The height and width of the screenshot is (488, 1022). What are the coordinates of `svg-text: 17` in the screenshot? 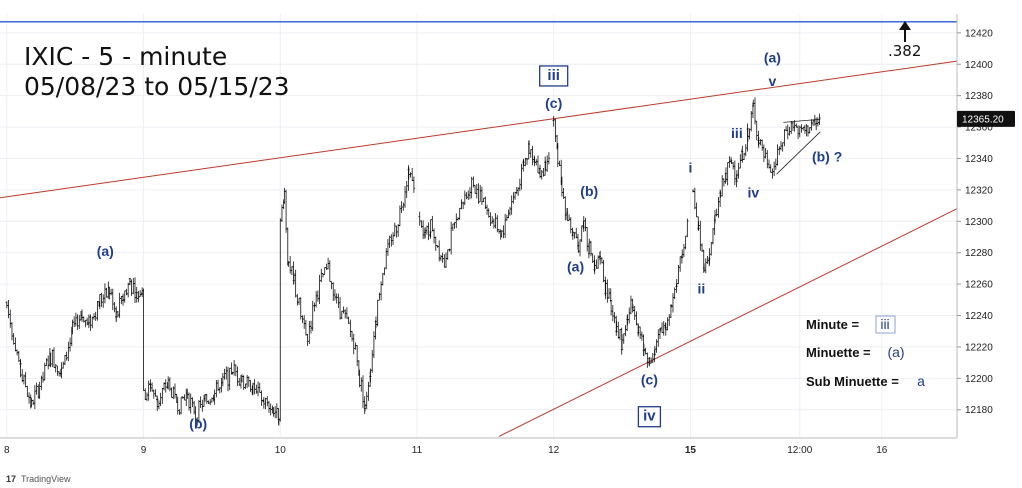 It's located at (11, 479).